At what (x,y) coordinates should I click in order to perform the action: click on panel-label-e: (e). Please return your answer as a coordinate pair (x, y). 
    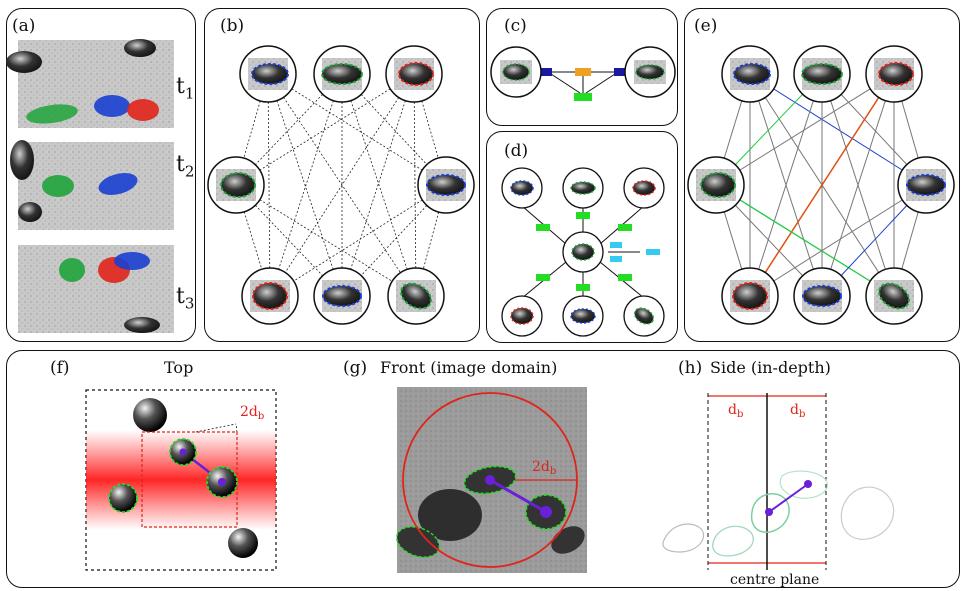
    Looking at the image, I should click on (706, 26).